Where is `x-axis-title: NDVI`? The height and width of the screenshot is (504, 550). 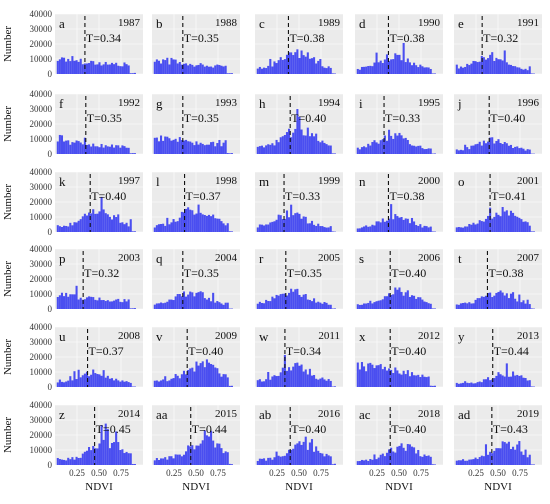 x-axis-title: NDVI is located at coordinates (196, 487).